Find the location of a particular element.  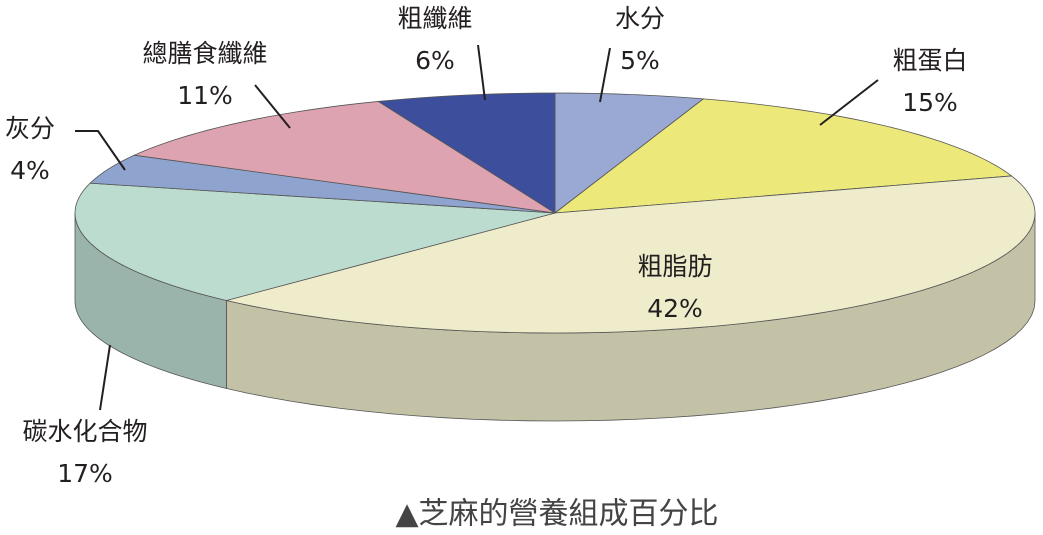

slice-label: 總膳食纖維 is located at coordinates (204, 53).